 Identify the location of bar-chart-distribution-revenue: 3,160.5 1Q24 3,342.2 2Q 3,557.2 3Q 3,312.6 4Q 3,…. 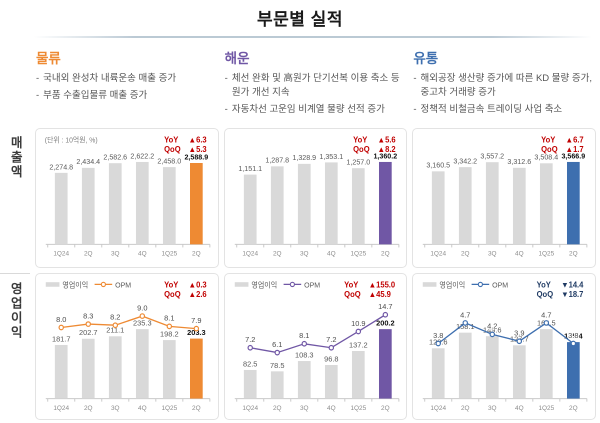
(505, 196).